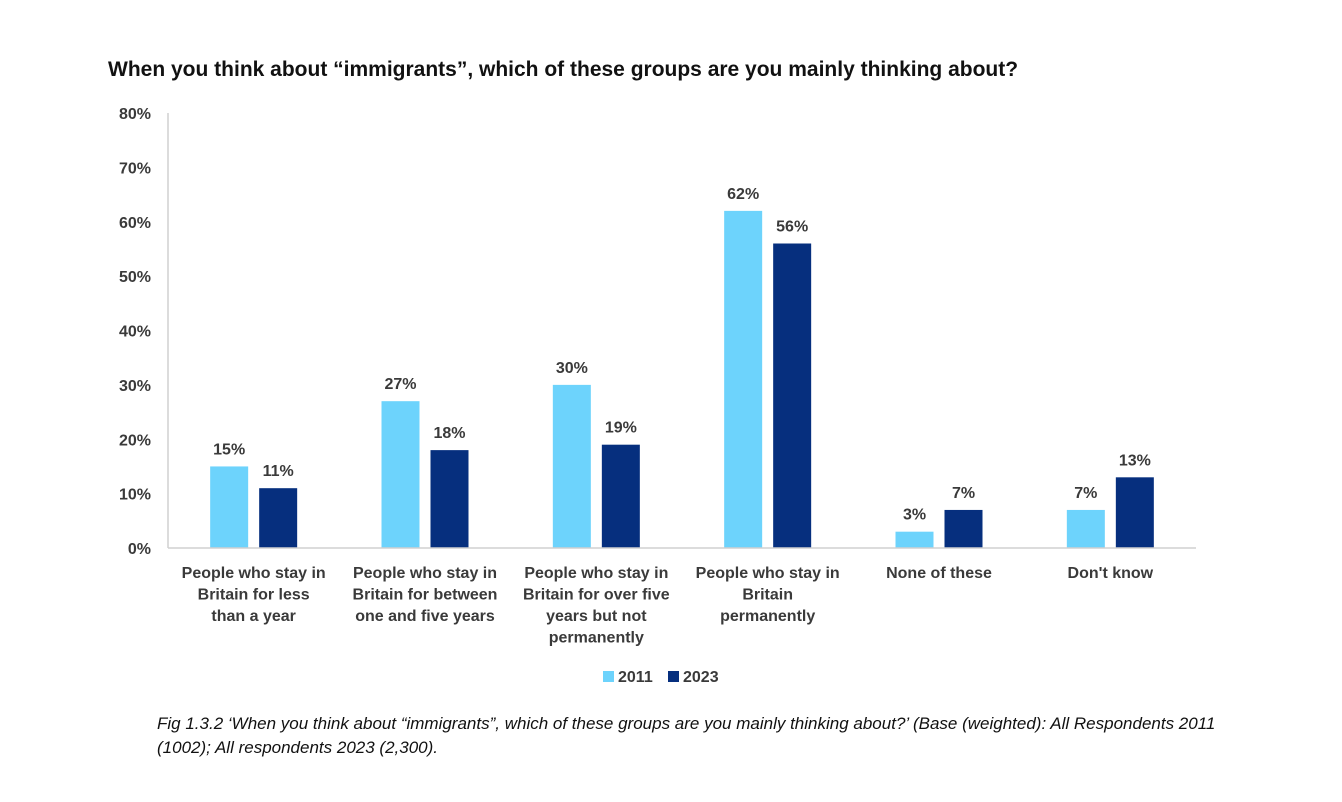 The height and width of the screenshot is (802, 1342). I want to click on y-tick-label: 0%, so click(139, 549).